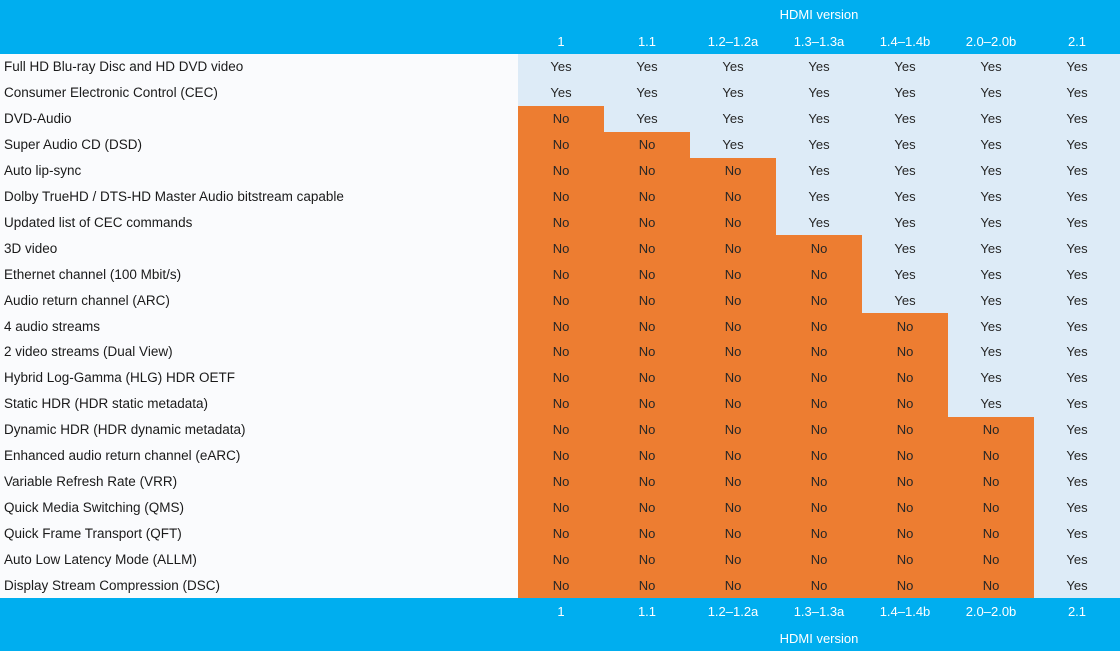 The height and width of the screenshot is (651, 1120). Describe the element at coordinates (733, 41) in the screenshot. I see `header-col-label: 1.2–1.2a` at that location.